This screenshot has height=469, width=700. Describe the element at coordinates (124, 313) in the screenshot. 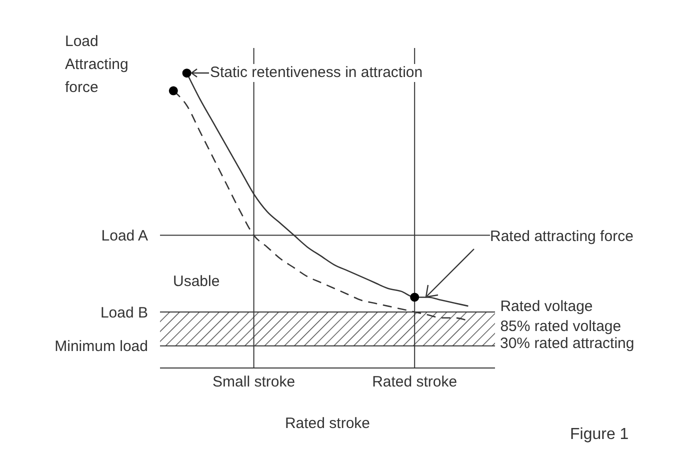

I see `ref-line-label: Load B` at that location.